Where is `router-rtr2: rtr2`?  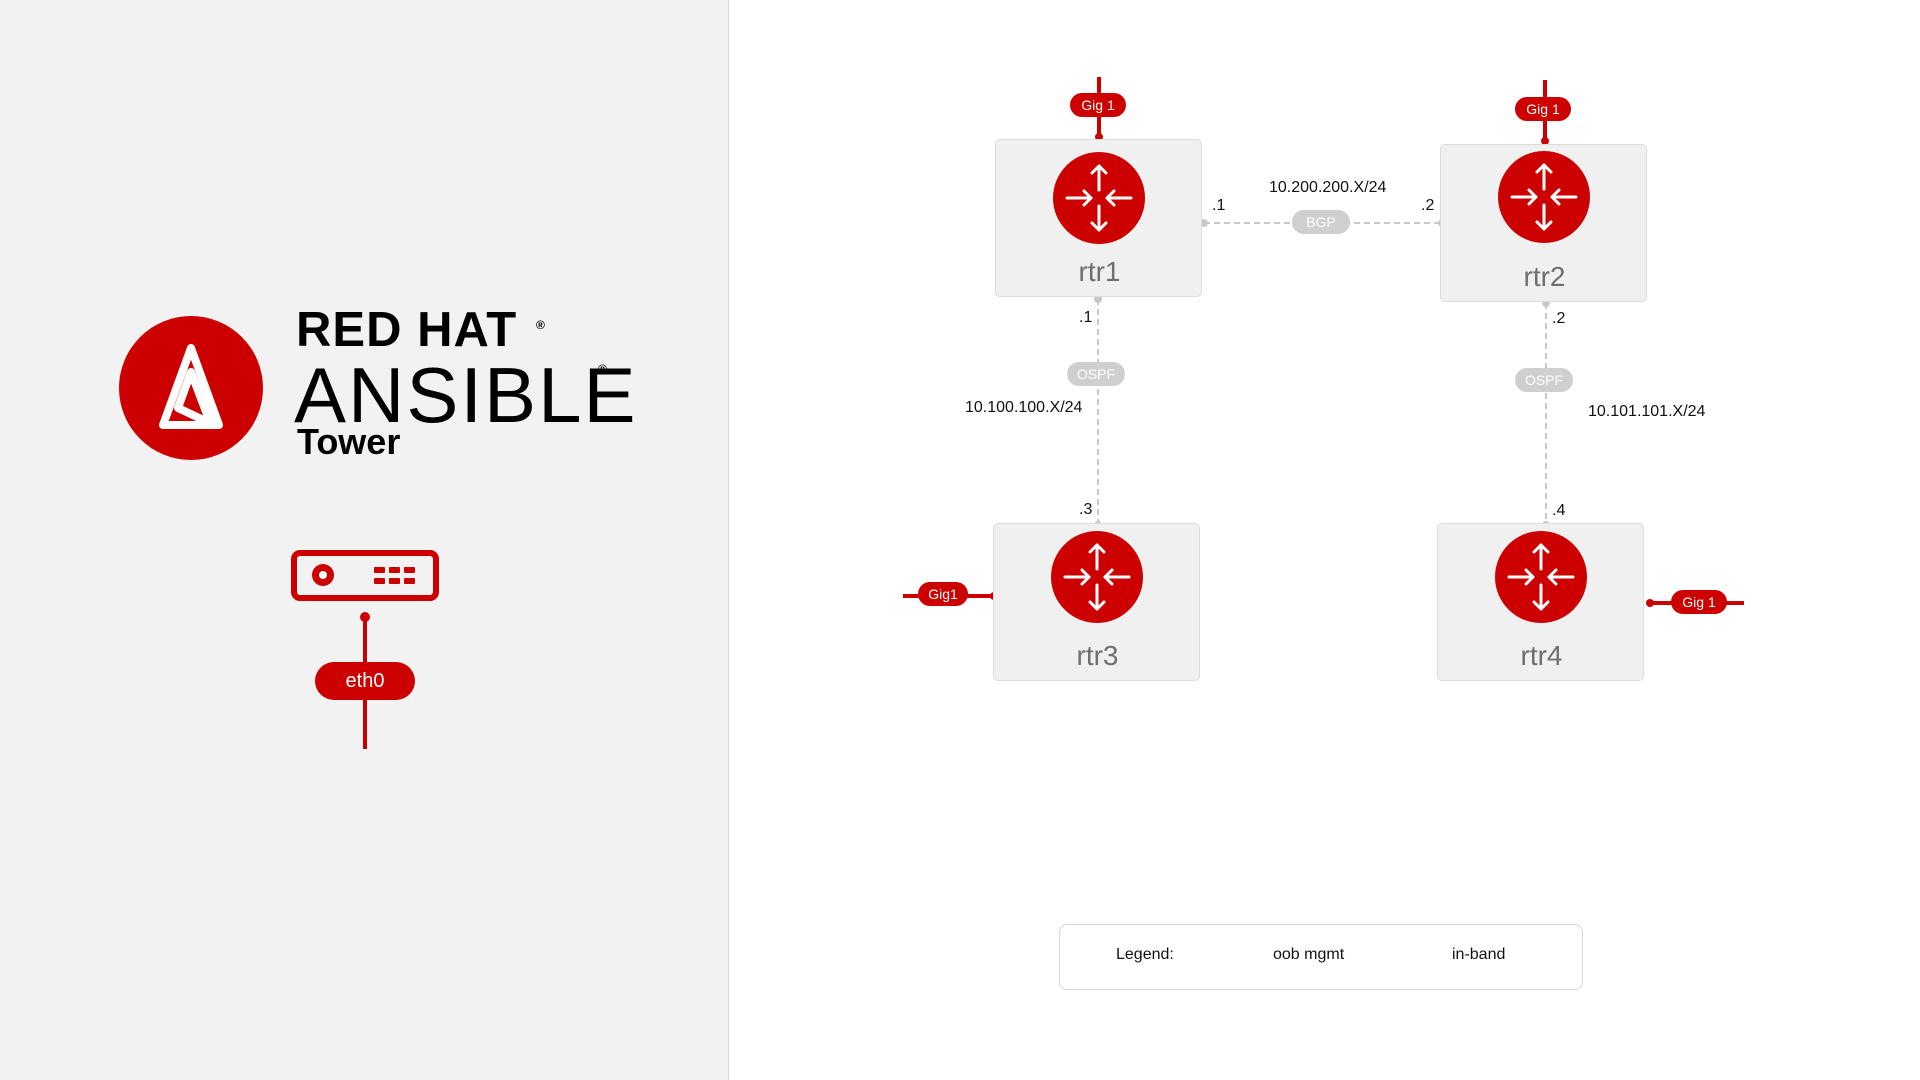 router-rtr2: rtr2 is located at coordinates (1543, 223).